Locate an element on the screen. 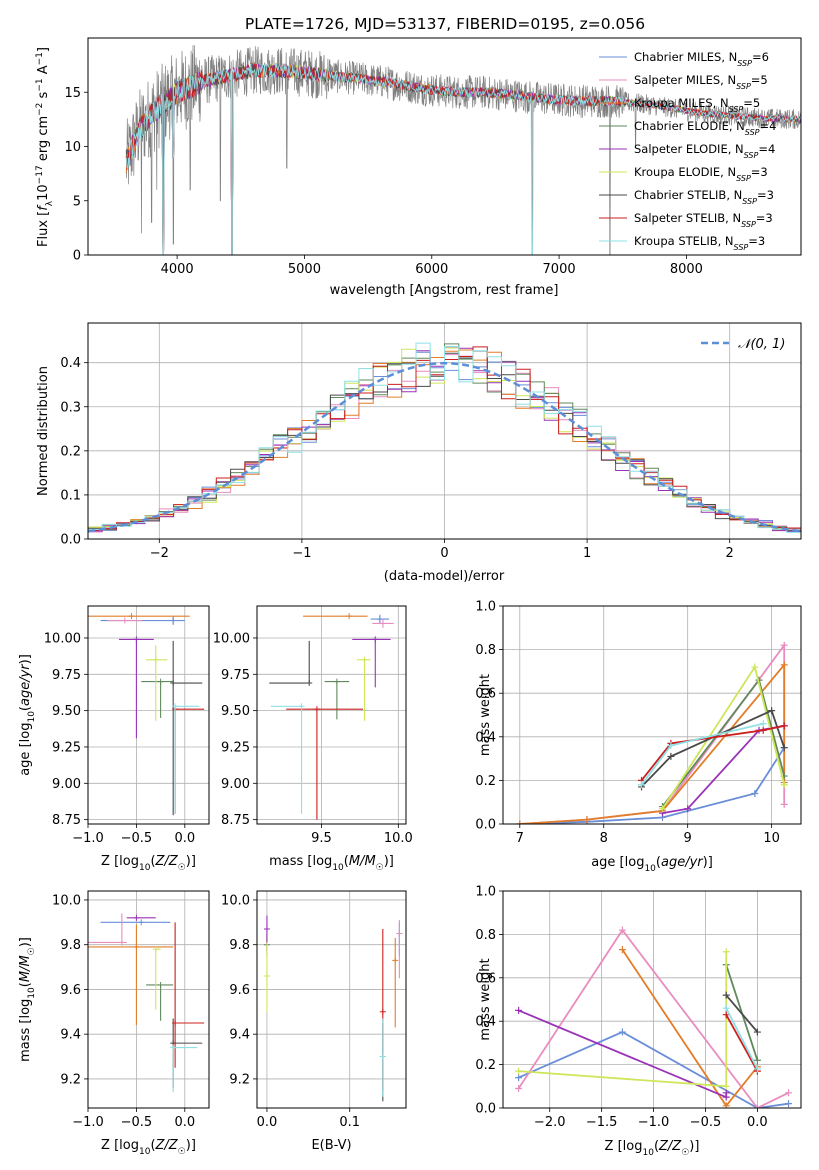 Image resolution: width=819 pixels, height=1170 pixels. y-tick-label: 9.25 is located at coordinates (235, 747).